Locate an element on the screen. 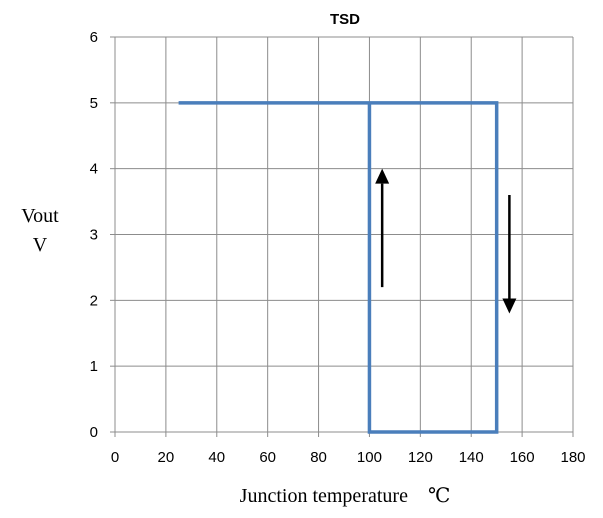 This screenshot has height=518, width=603. x-tick-label: 40 is located at coordinates (216, 457).